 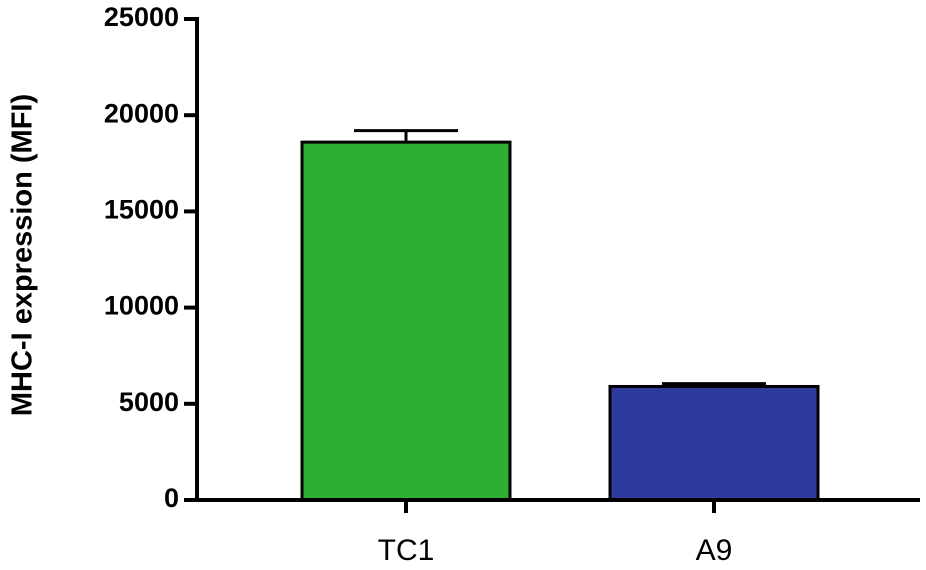 I want to click on y-tick-label: 15000, so click(x=141, y=210).